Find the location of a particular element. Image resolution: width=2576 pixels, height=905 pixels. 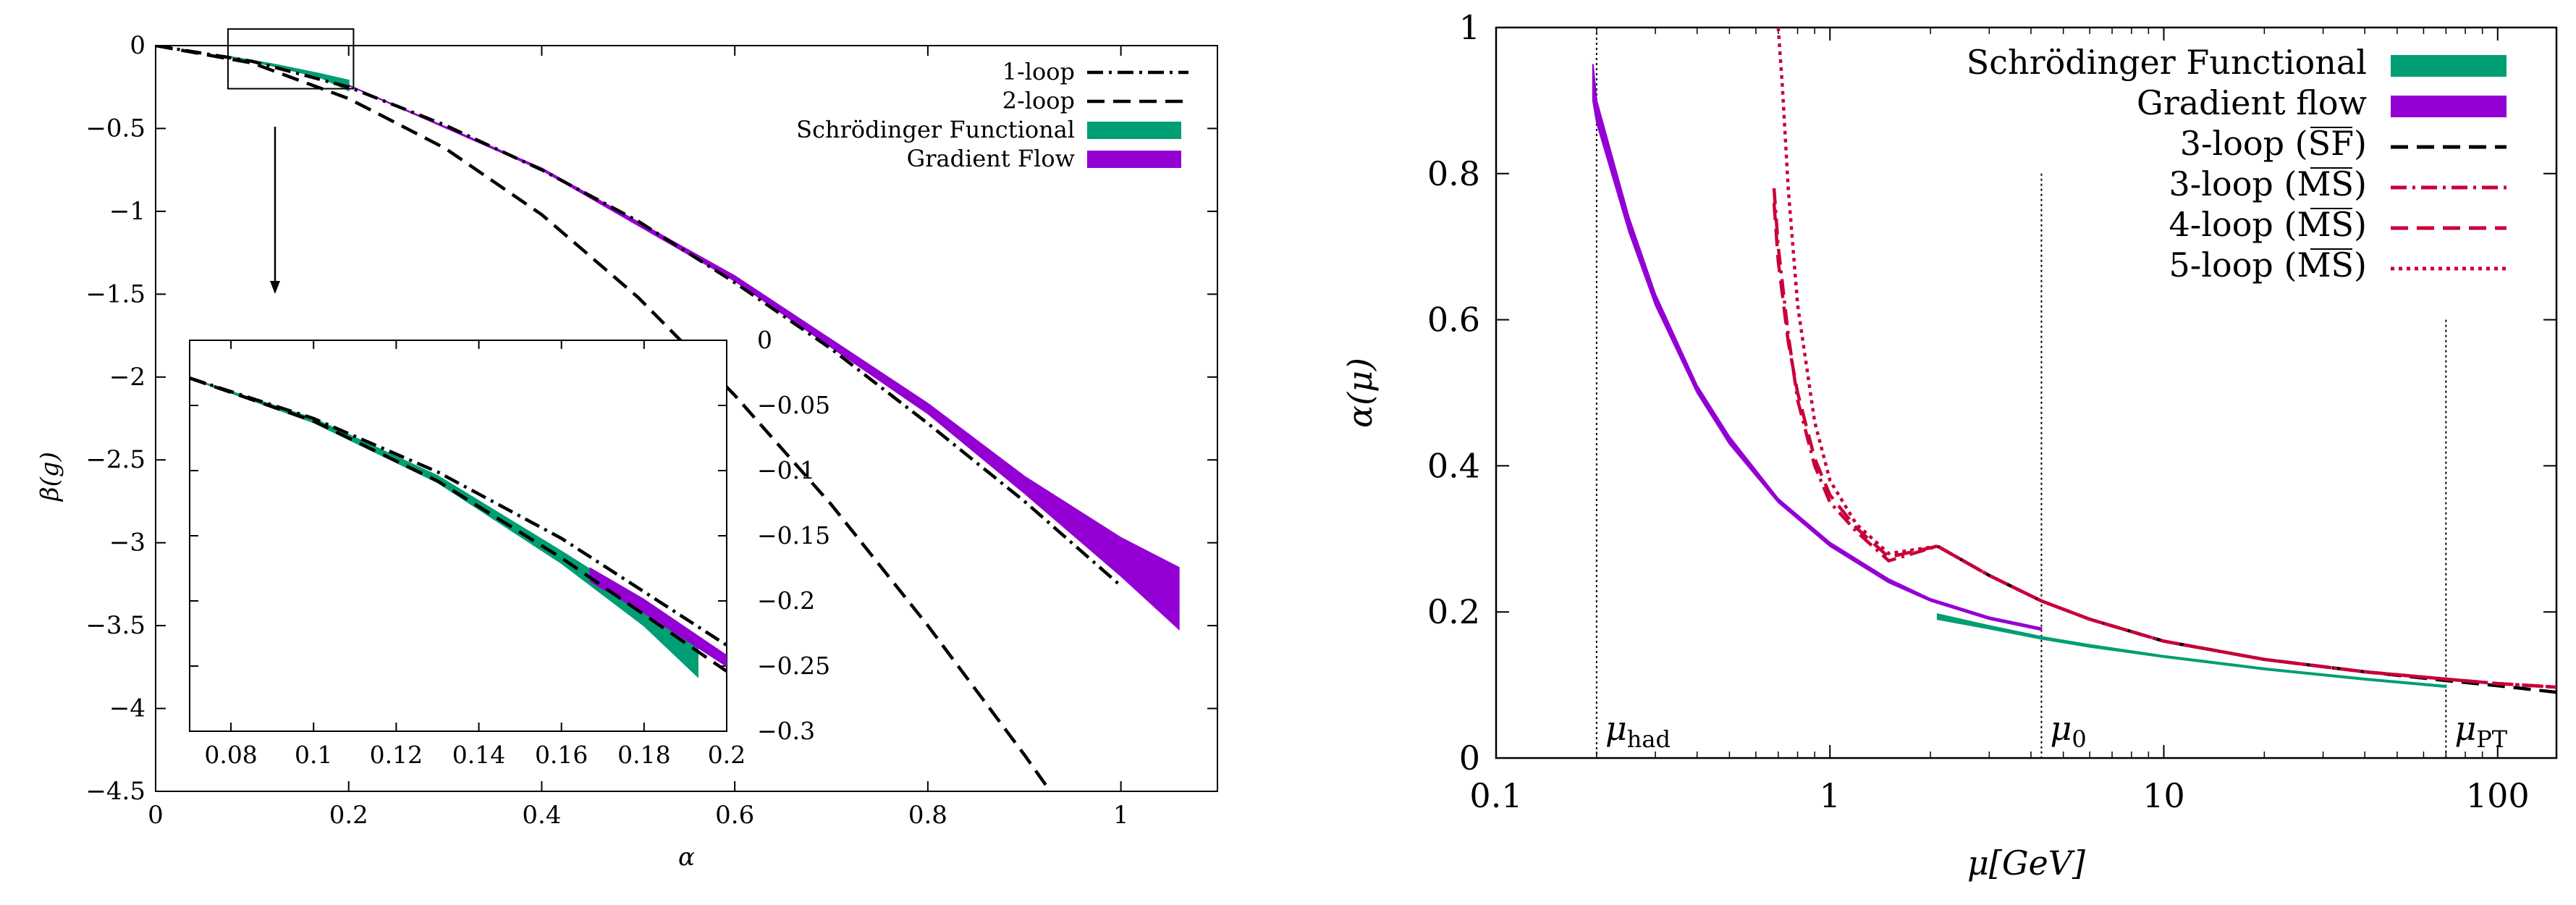

inset-x-tick-label: 0.12 is located at coordinates (396, 755).